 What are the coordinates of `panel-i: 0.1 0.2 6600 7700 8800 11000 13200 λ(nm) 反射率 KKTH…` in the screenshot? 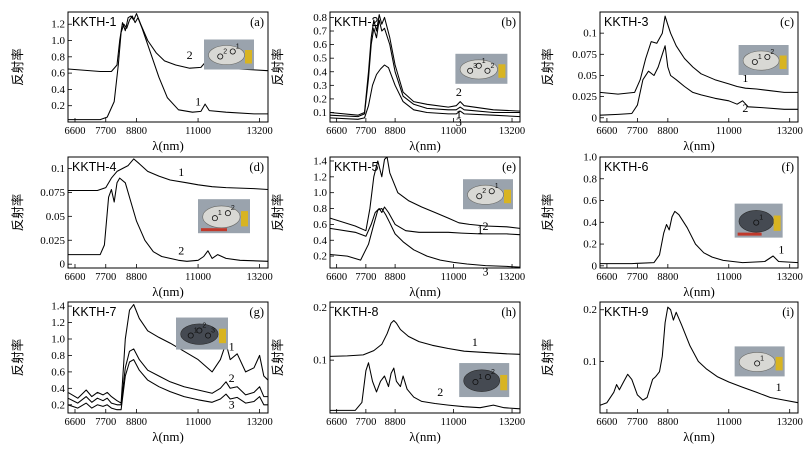 It's located at (671, 372).